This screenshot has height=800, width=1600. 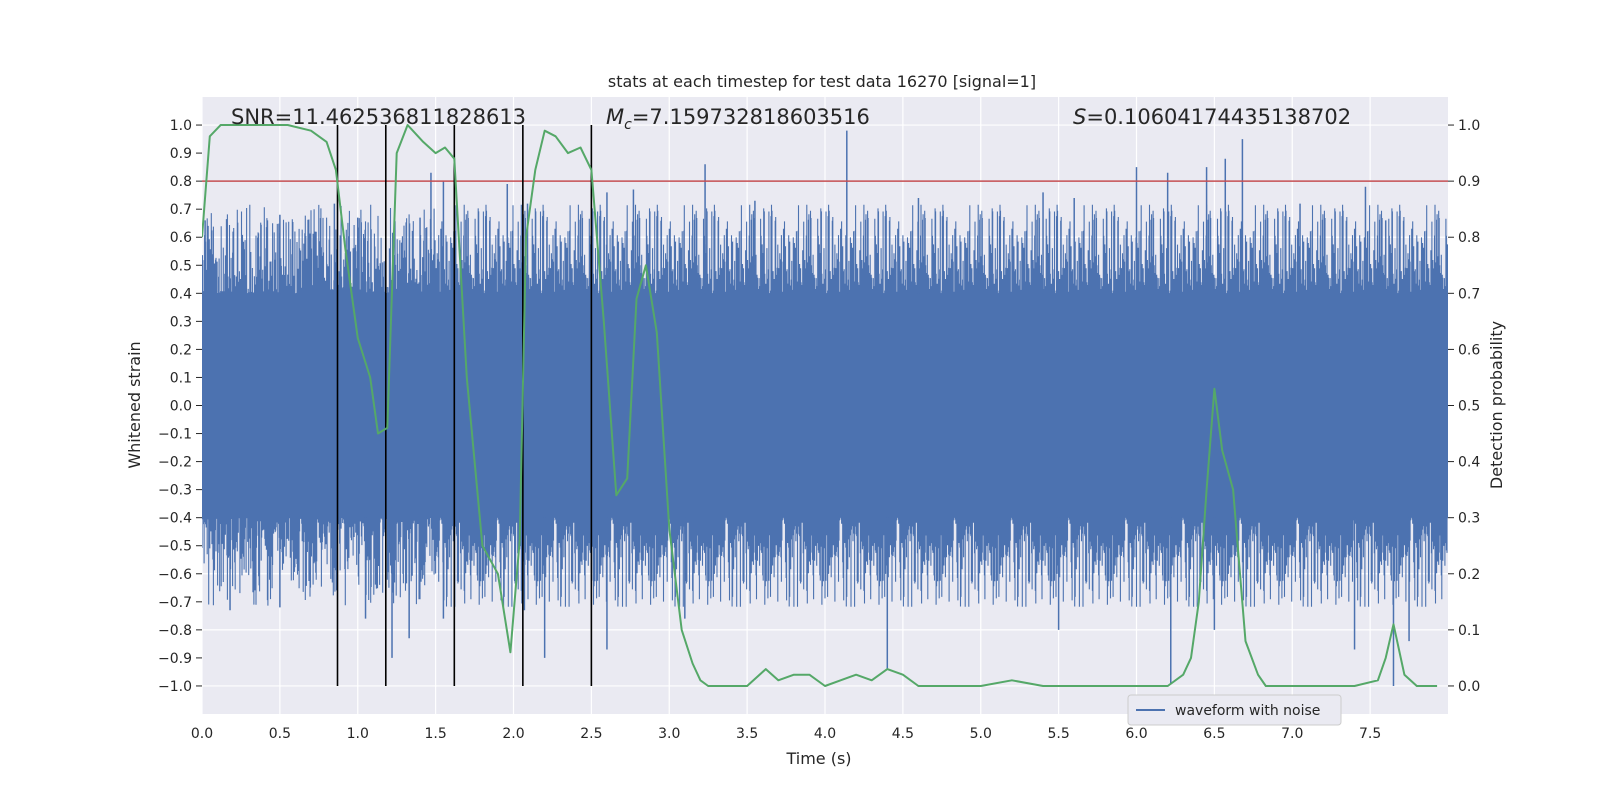 I want to click on y-tick-label: 0.0, so click(x=181, y=407).